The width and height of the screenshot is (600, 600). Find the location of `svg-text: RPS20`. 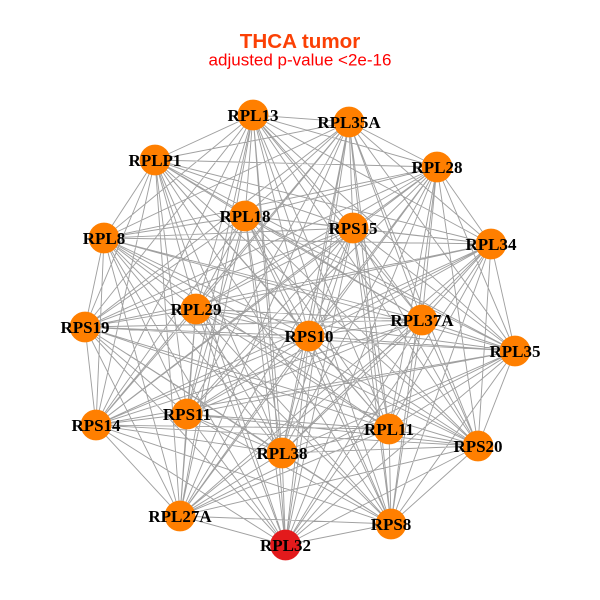

svg-text: RPS20 is located at coordinates (477, 446).